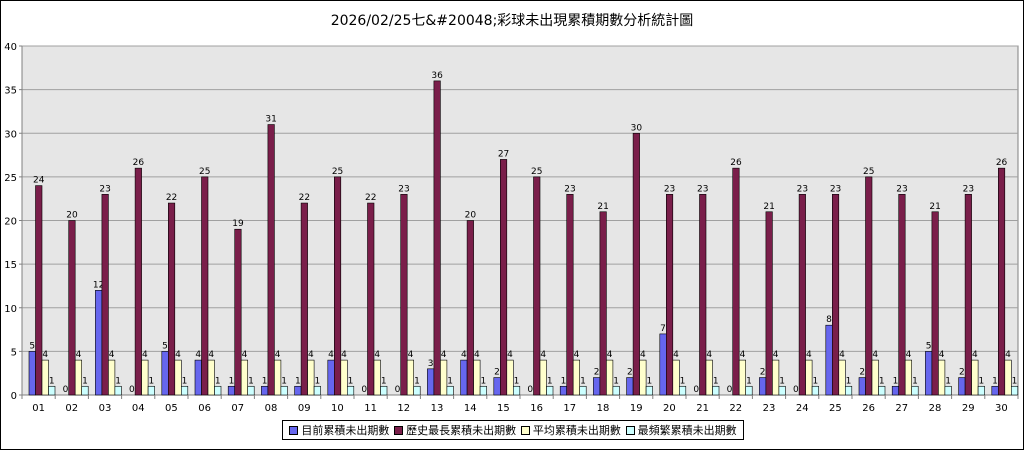  Describe the element at coordinates (461, 430) in the screenshot. I see `legend-label: 歷史最長累積未出期數` at that location.